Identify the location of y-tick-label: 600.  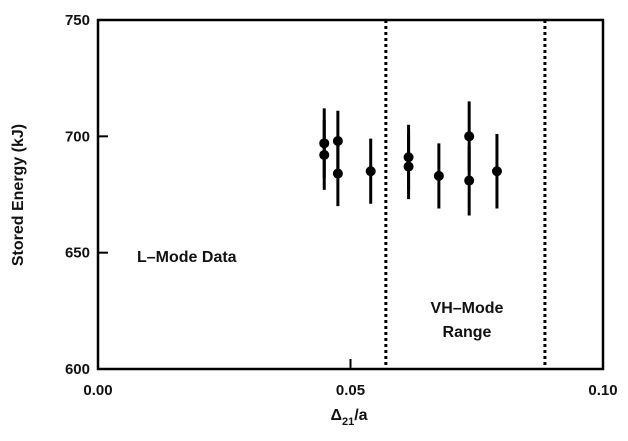
(77, 369).